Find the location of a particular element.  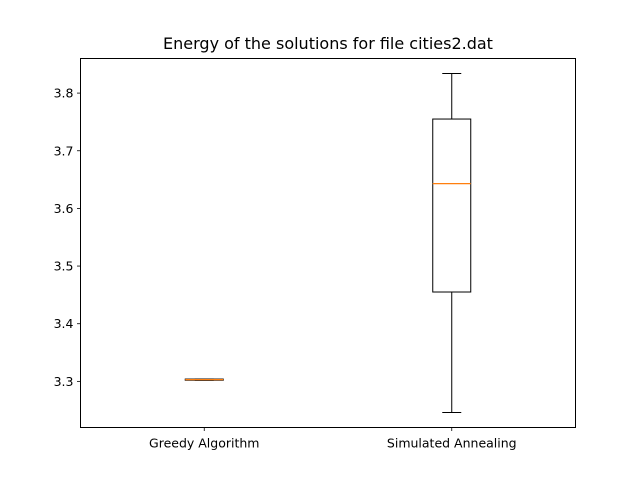

x-tick-label: Greedy Algorithm is located at coordinates (204, 443).